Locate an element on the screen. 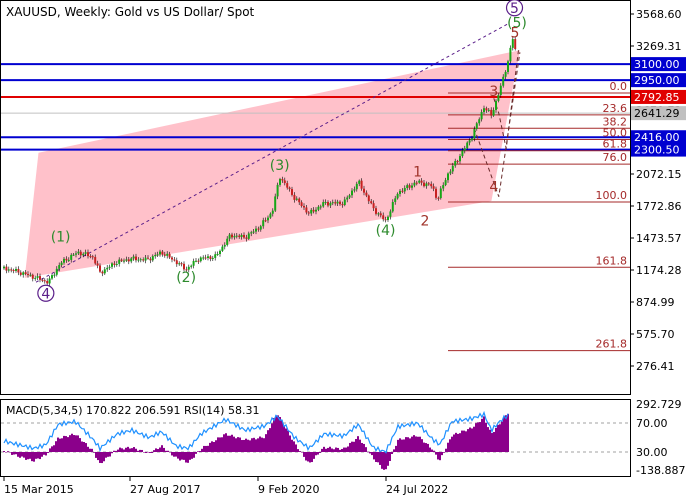 This screenshot has height=500, width=700. price-badge-label: 2416.00 is located at coordinates (657, 137).